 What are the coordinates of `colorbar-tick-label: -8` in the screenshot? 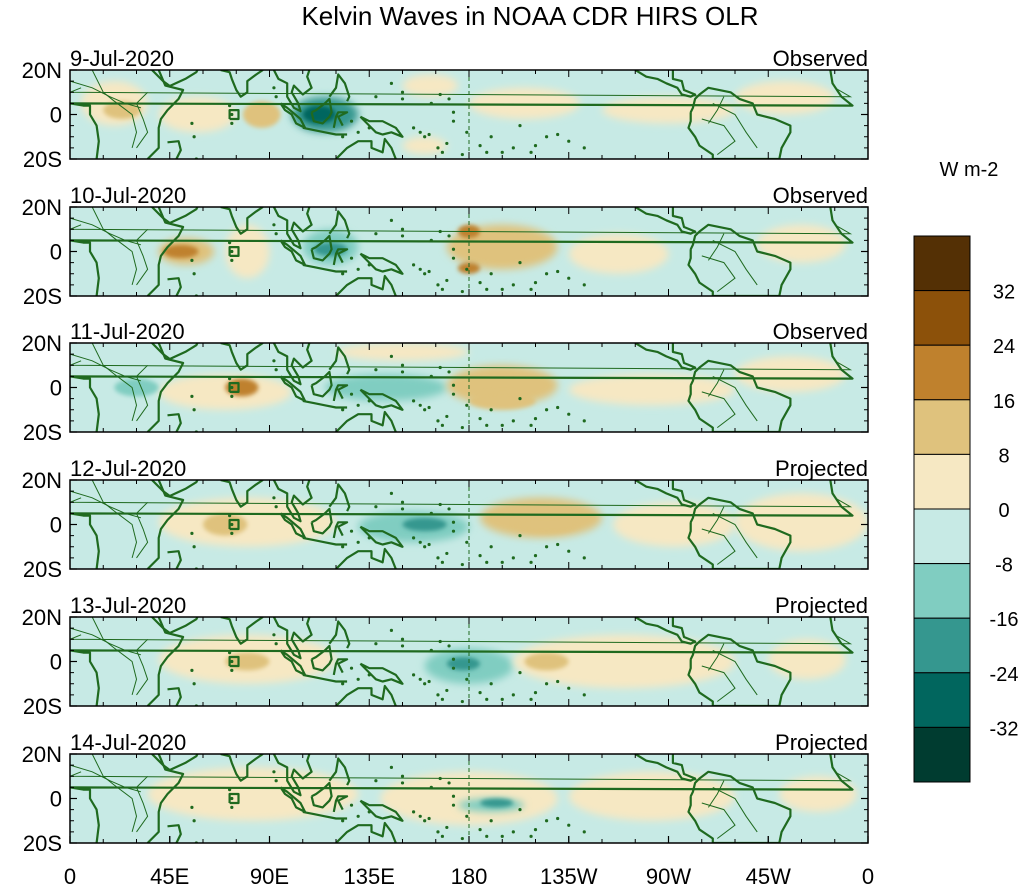 It's located at (1004, 566).